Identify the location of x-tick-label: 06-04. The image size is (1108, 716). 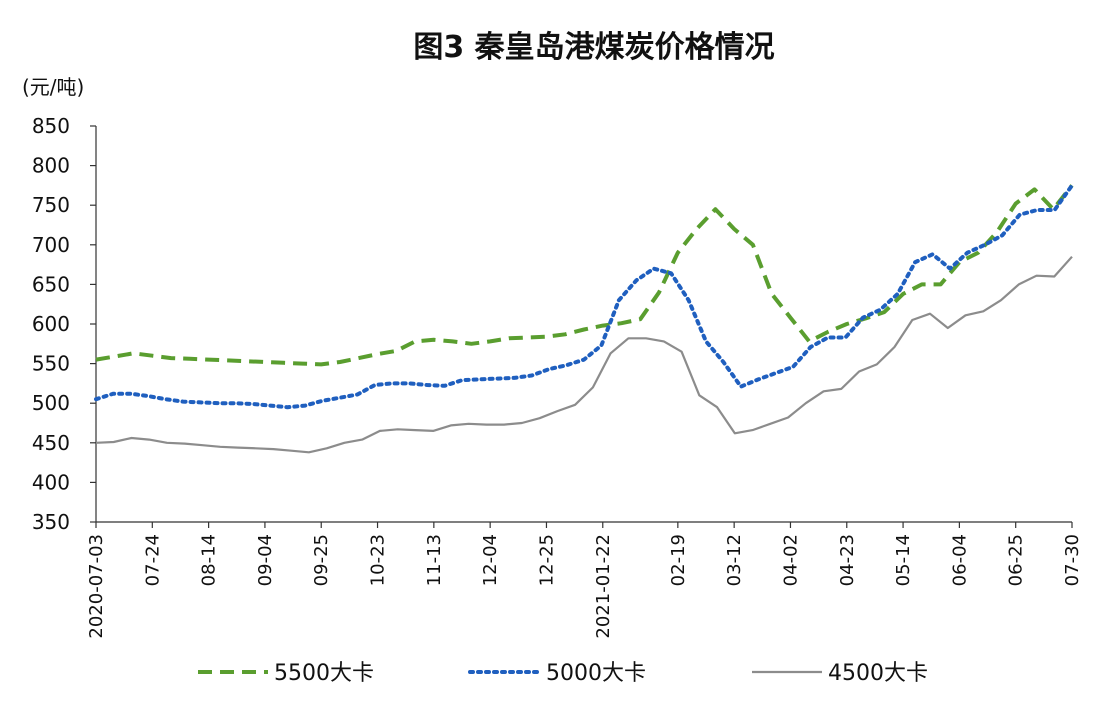
(959, 560).